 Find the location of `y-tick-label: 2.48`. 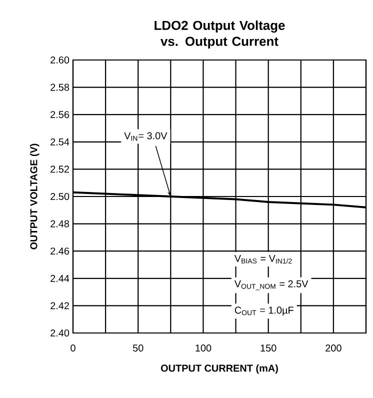

y-tick-label: 2.48 is located at coordinates (60, 224).